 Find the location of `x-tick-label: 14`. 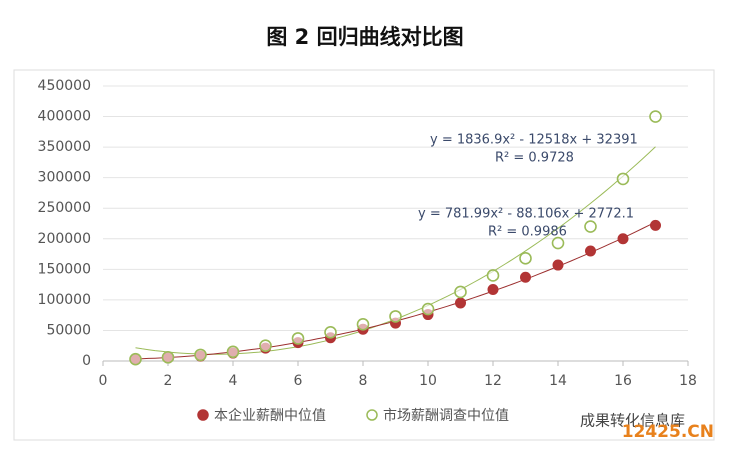

x-tick-label: 14 is located at coordinates (558, 381).